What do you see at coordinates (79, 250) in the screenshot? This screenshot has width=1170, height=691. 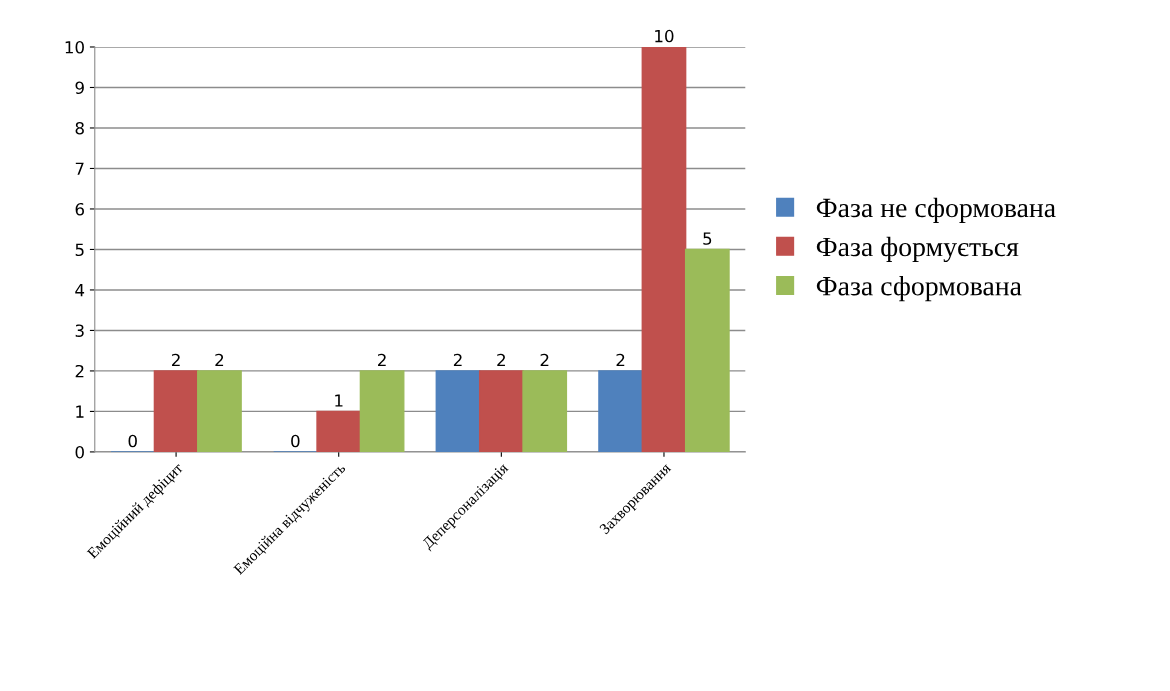 I see `y-tick-label: 5` at bounding box center [79, 250].